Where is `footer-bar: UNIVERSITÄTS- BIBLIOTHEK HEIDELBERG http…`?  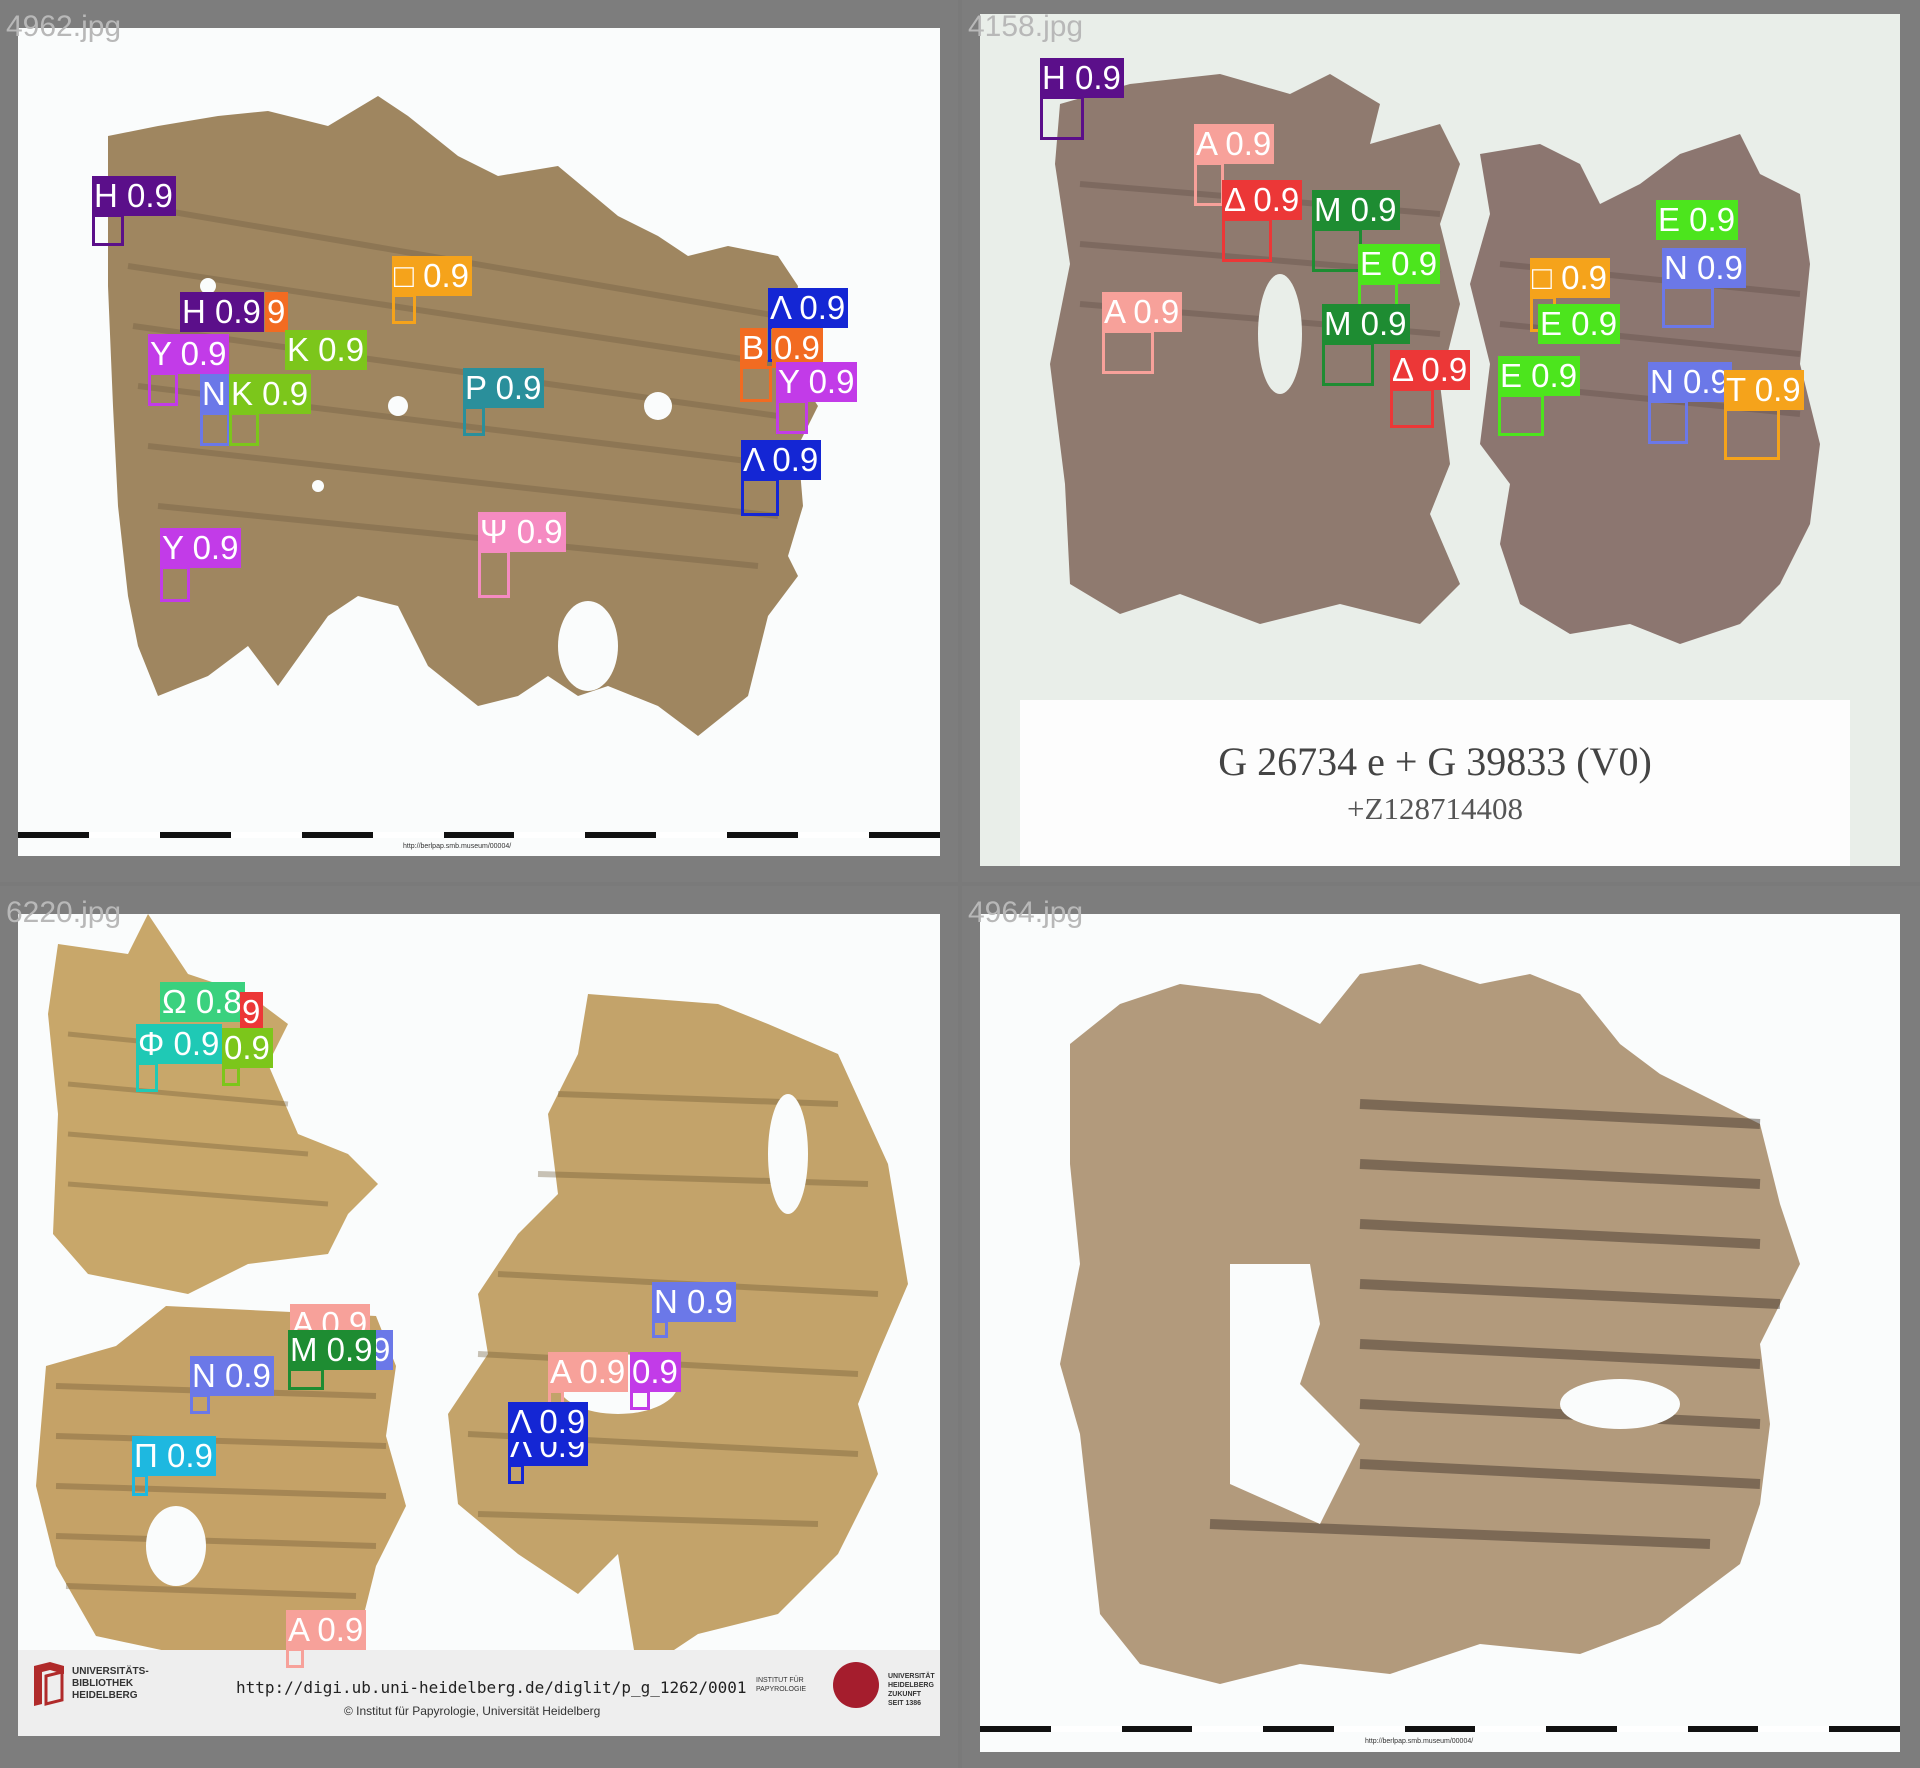
footer-bar: UNIVERSITÄTS- BIBLIOTHEK HEIDELBERG http… is located at coordinates (479, 1693).